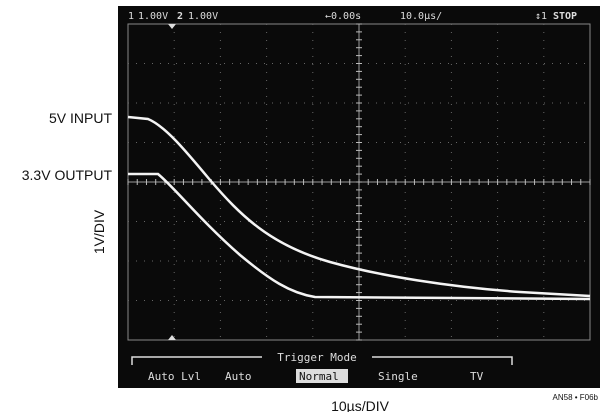  I want to click on figure-id: AN58 • F06b, so click(576, 397).